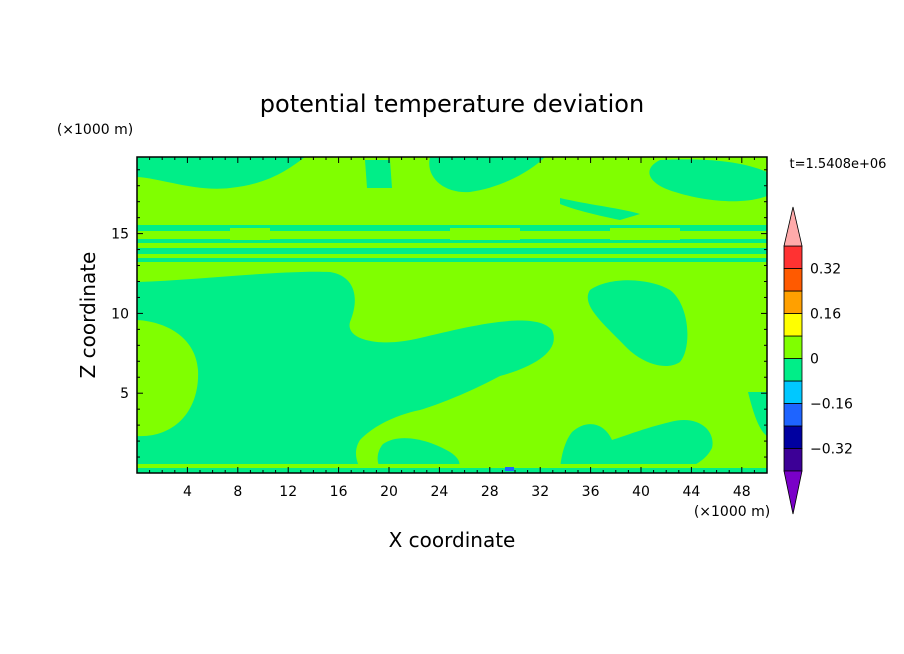 This screenshot has width=904, height=654. What do you see at coordinates (452, 104) in the screenshot?
I see `chart-title: potential temperature deviation` at bounding box center [452, 104].